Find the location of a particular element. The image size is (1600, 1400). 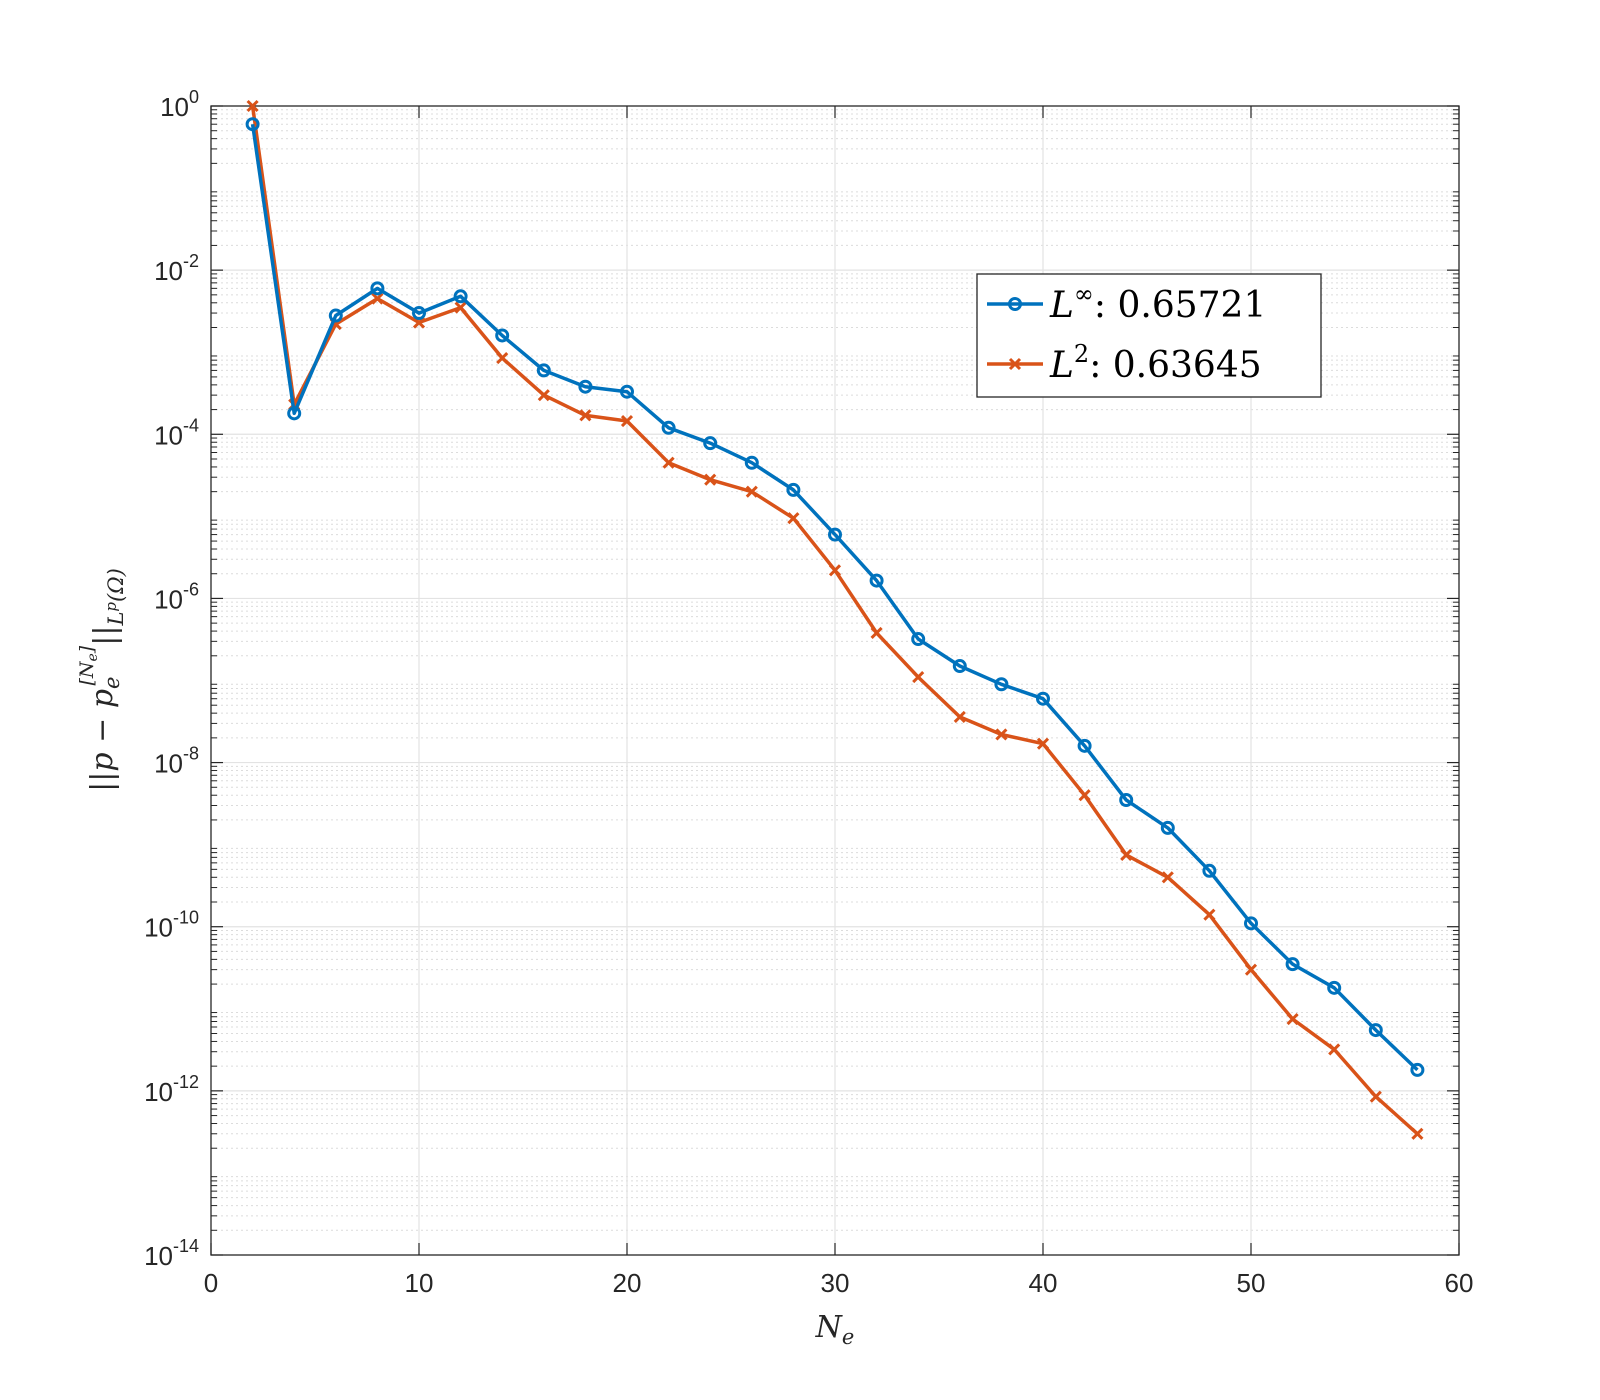

x-axis-label-sub: e is located at coordinates (848, 1337).